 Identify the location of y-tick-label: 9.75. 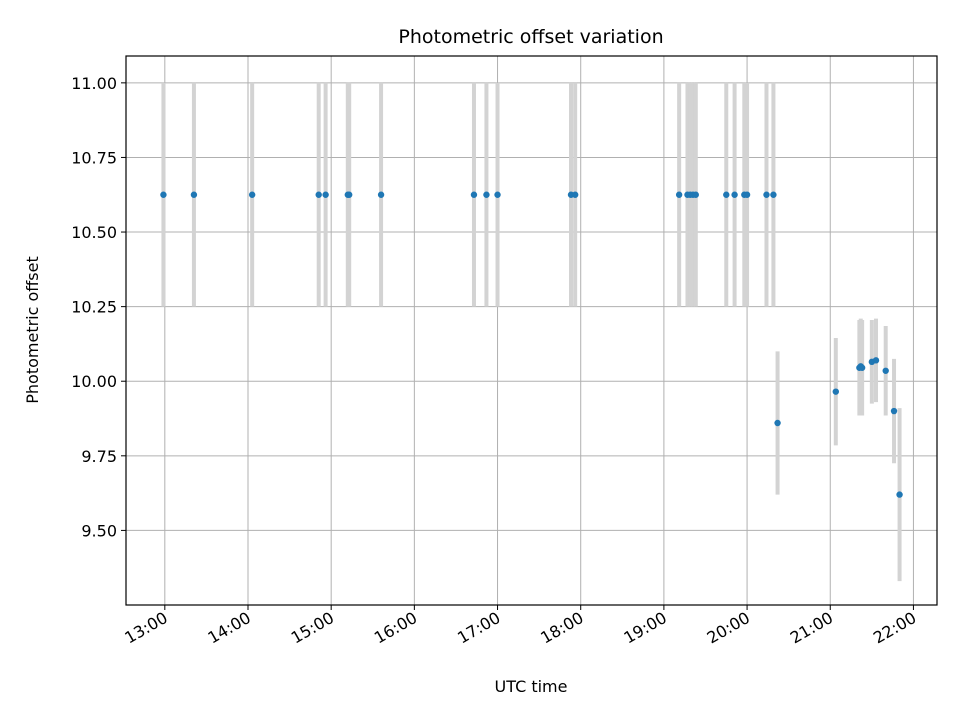
(99, 456).